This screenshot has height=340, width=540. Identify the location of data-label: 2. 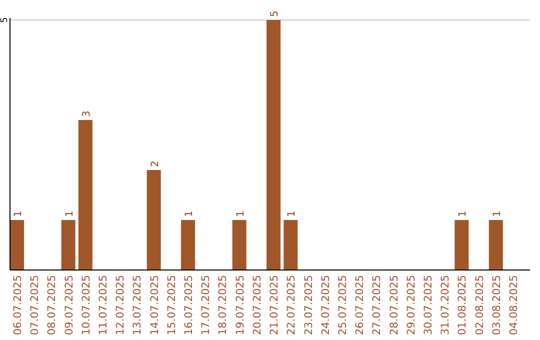
(155, 163).